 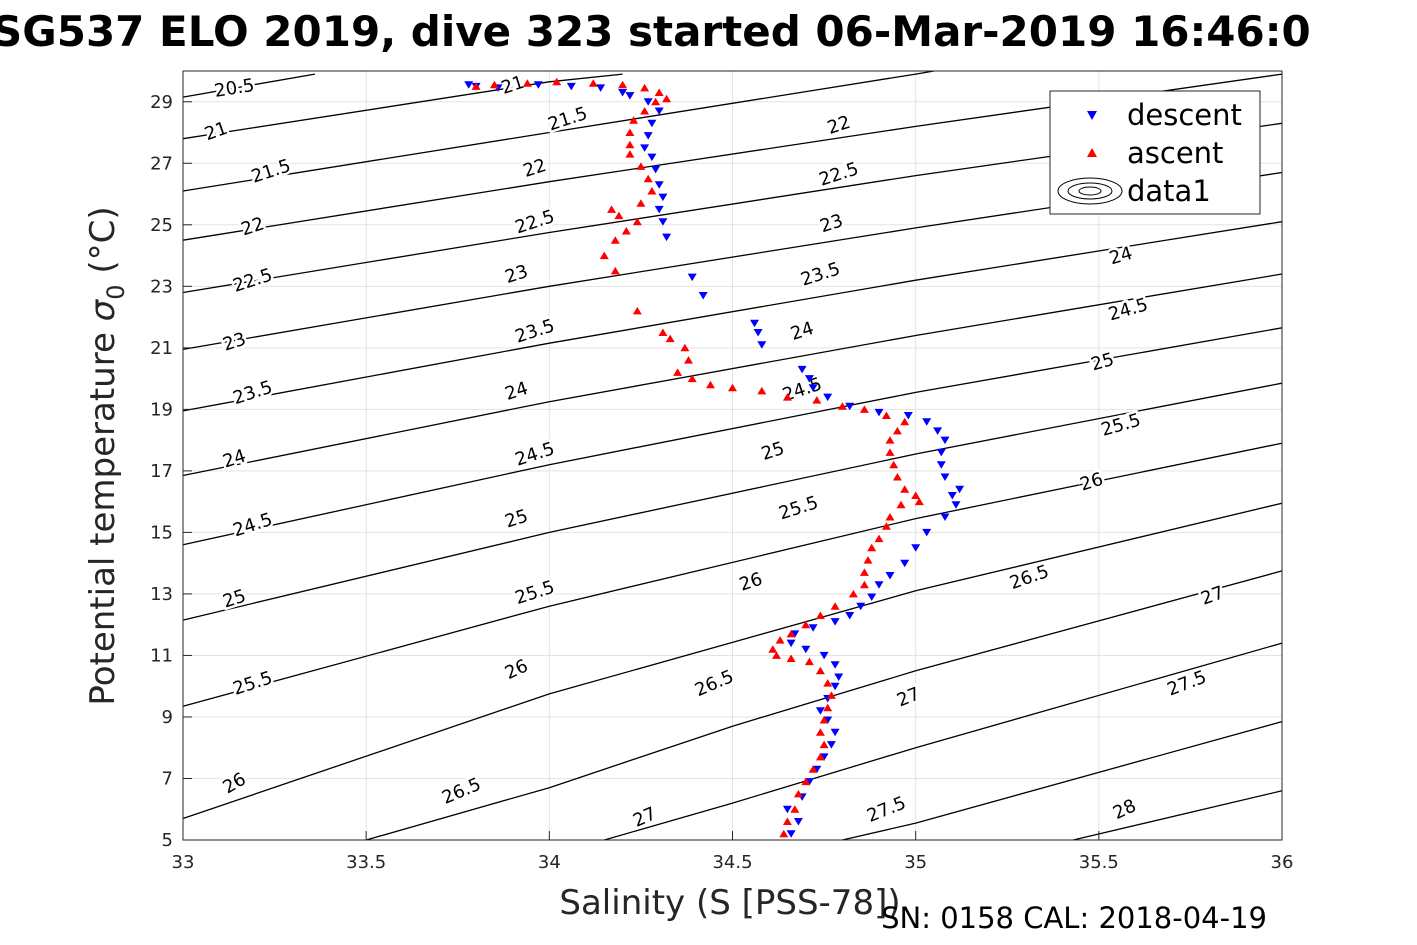 I want to click on y-axis-label-subscript: 0, so click(x=116, y=291).